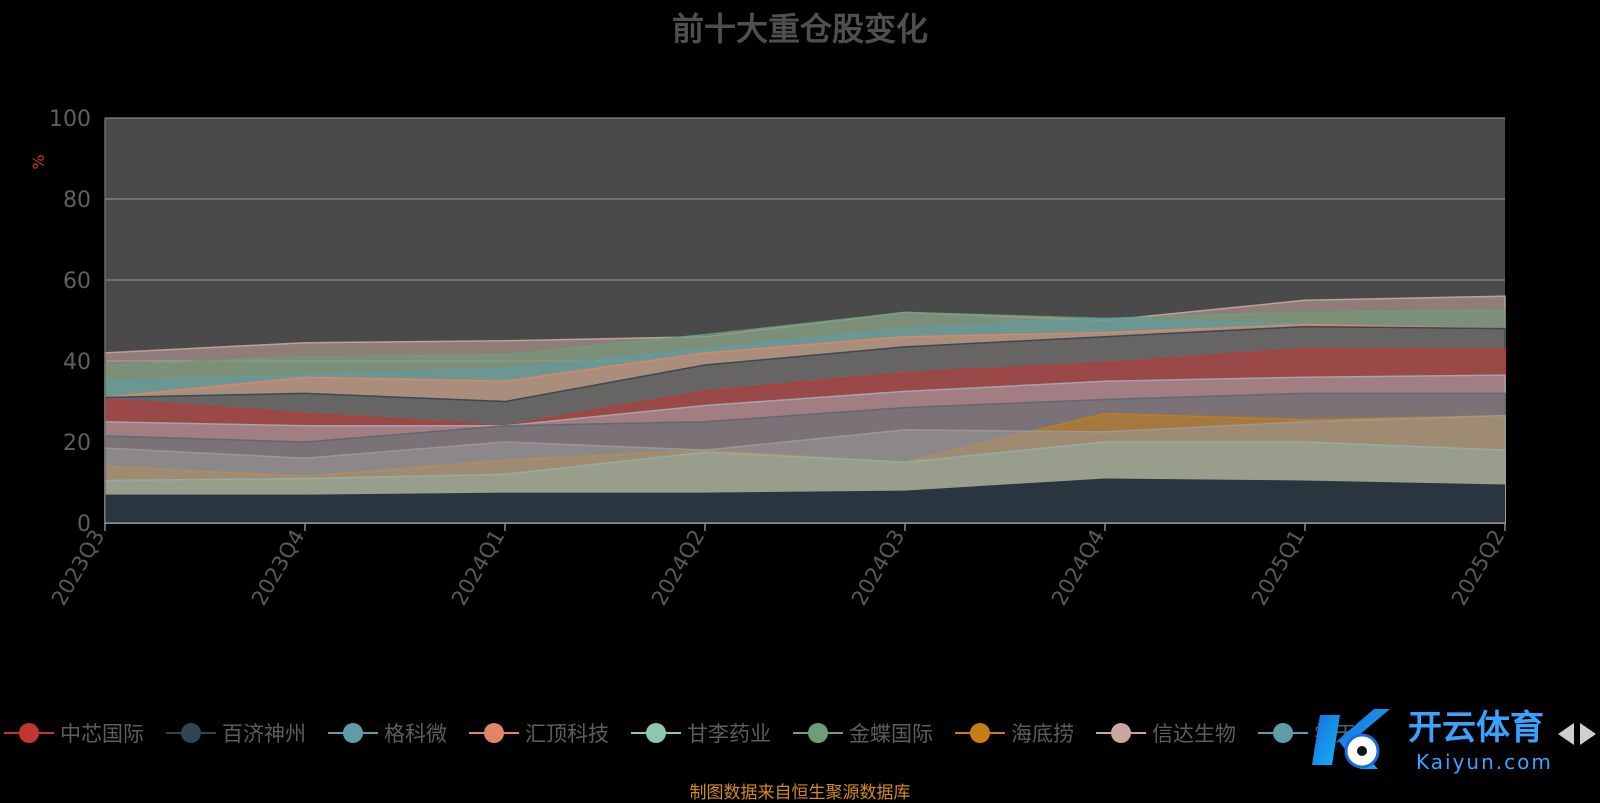 The width and height of the screenshot is (1600, 803). Describe the element at coordinates (1555, 734) in the screenshot. I see `legend-pager` at that location.